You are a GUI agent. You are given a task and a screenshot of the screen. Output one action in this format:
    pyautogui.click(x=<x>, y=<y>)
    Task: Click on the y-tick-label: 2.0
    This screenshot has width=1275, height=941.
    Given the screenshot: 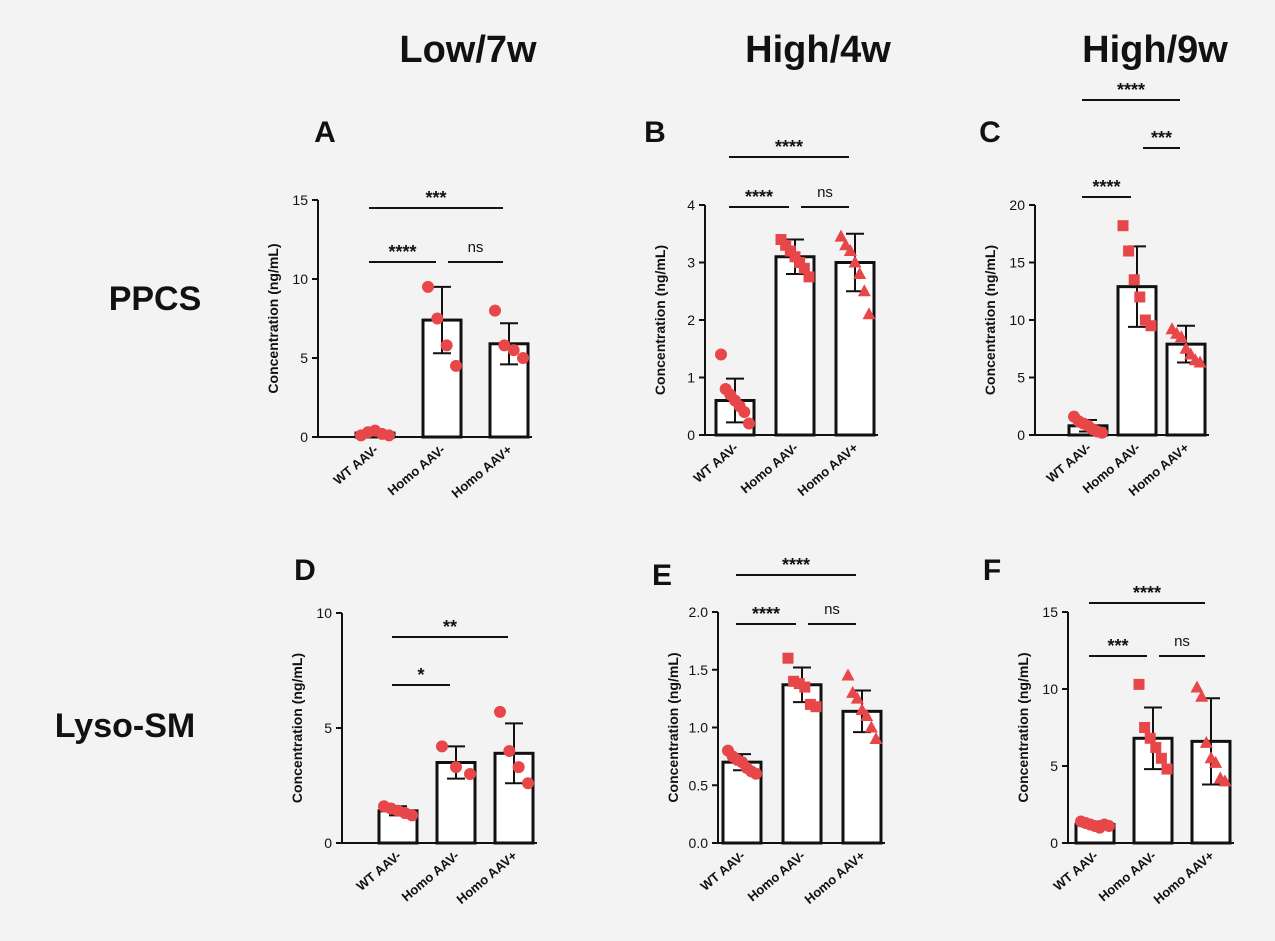 What is the action you would take?
    pyautogui.click(x=699, y=612)
    